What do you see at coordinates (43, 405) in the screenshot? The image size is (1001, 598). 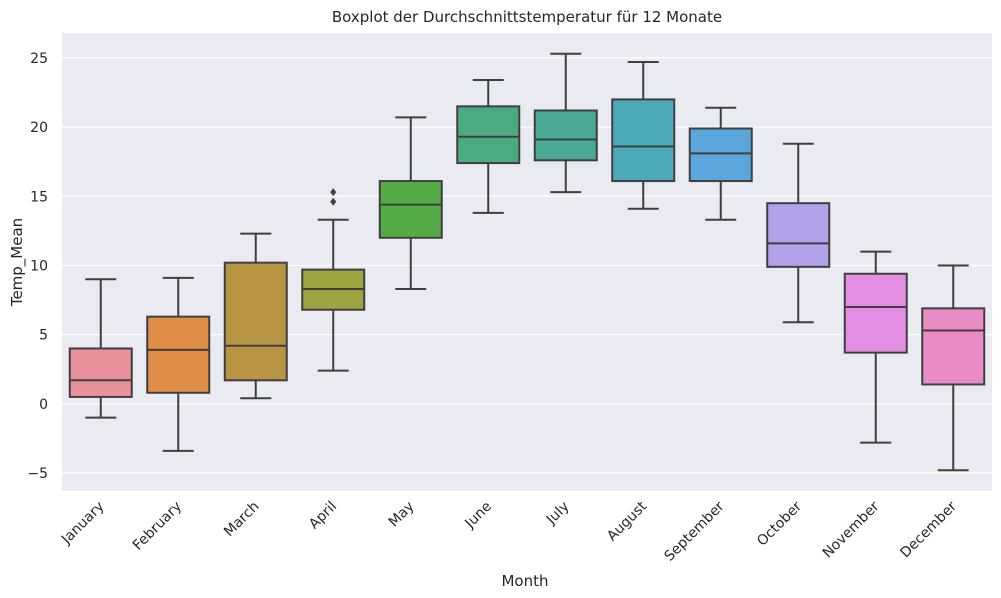 I see `y-tick-label: 0` at bounding box center [43, 405].